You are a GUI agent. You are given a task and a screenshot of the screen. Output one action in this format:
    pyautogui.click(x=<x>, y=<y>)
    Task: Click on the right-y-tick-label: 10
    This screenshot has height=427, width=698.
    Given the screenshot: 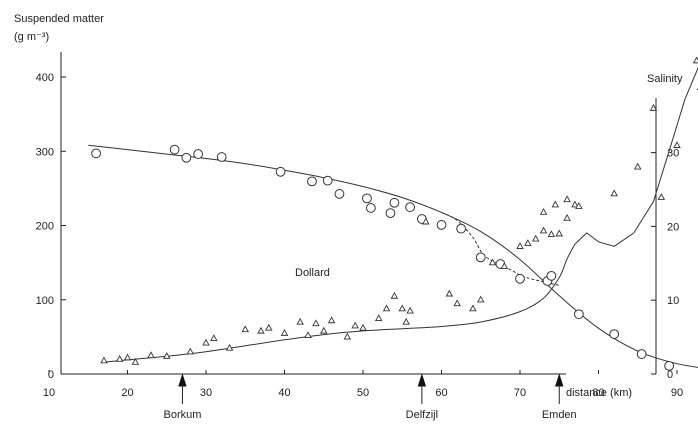 What is the action you would take?
    pyautogui.click(x=673, y=301)
    